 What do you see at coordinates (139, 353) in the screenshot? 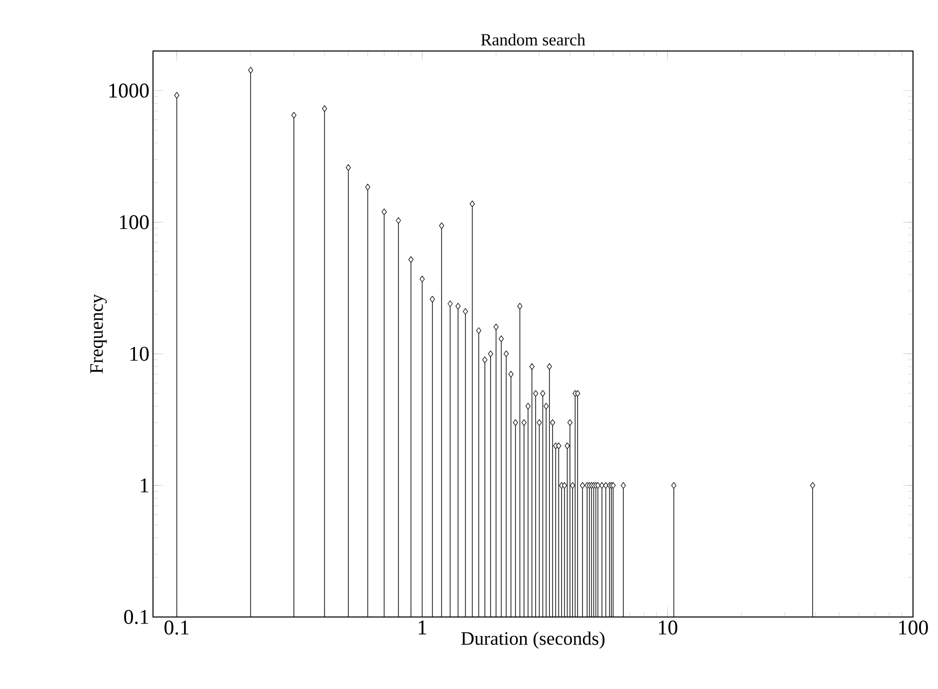
I see `y-tick-label: 10` at bounding box center [139, 353].